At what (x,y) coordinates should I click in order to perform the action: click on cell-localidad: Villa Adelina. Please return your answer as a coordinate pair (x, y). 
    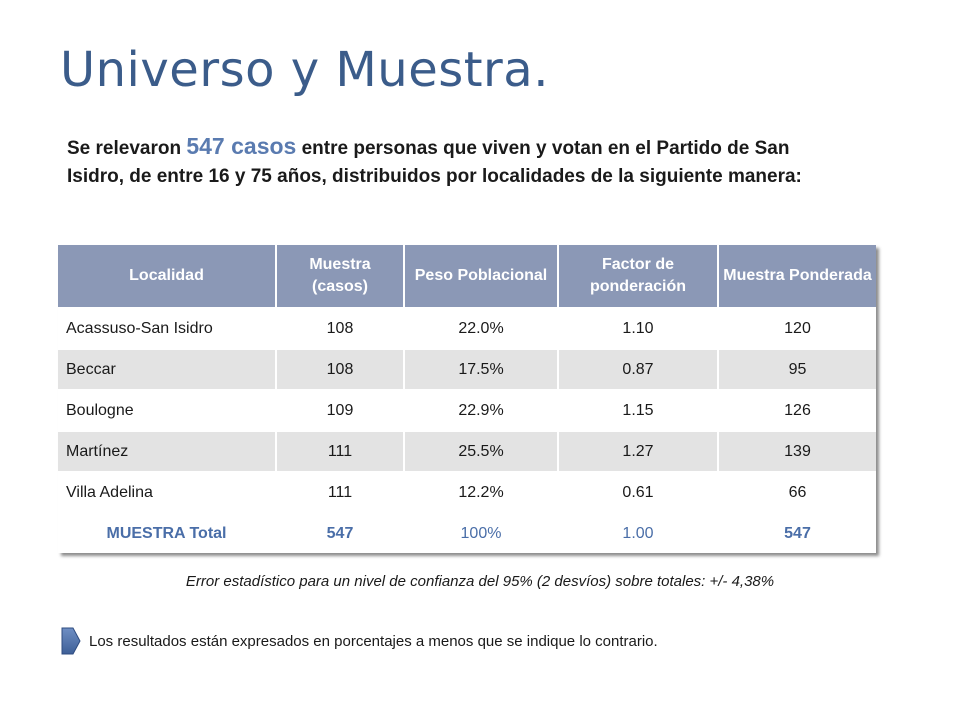
    Looking at the image, I should click on (167, 492).